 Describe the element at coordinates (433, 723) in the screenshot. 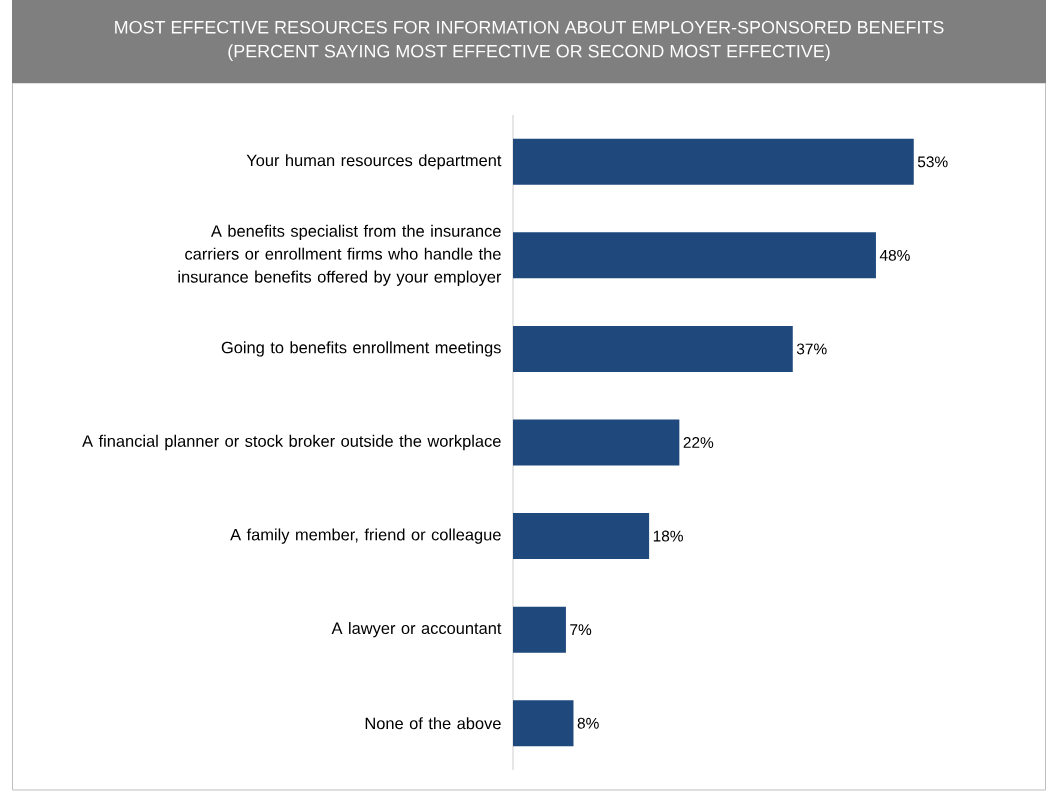

I see `y-tick-label: None of the above` at that location.